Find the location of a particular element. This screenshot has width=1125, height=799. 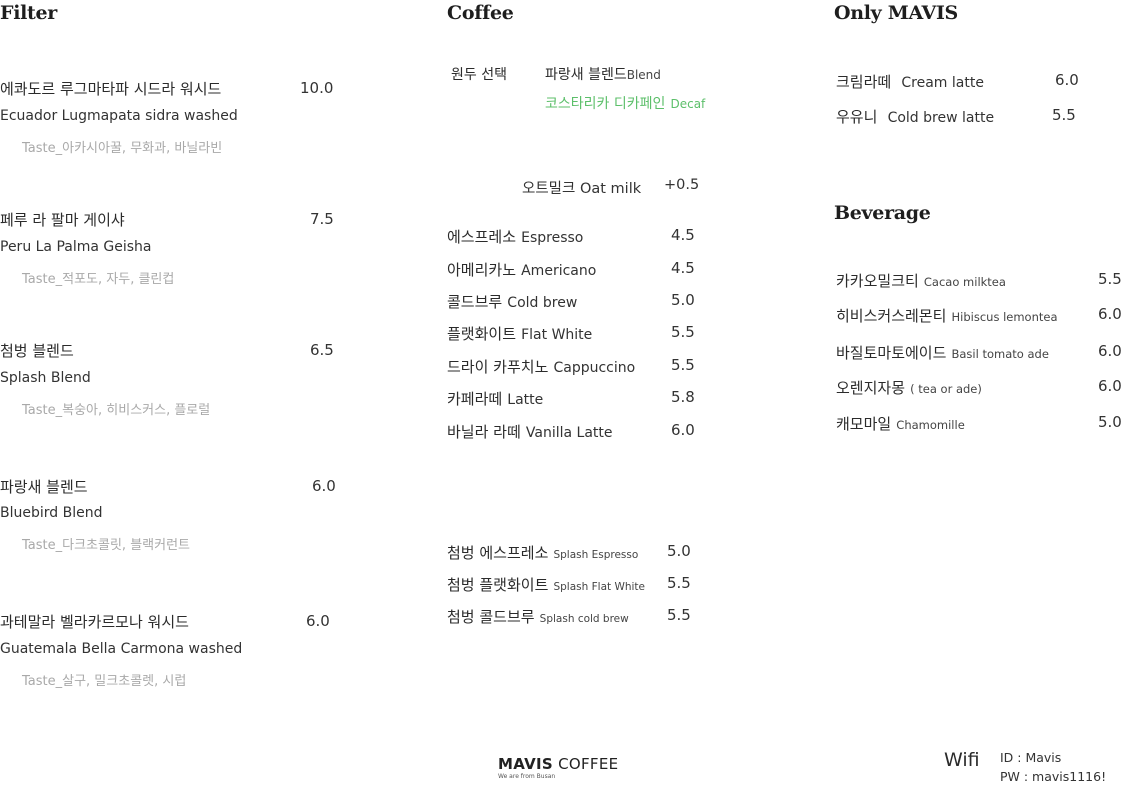

oat-milk-price: +0.5 is located at coordinates (682, 185).